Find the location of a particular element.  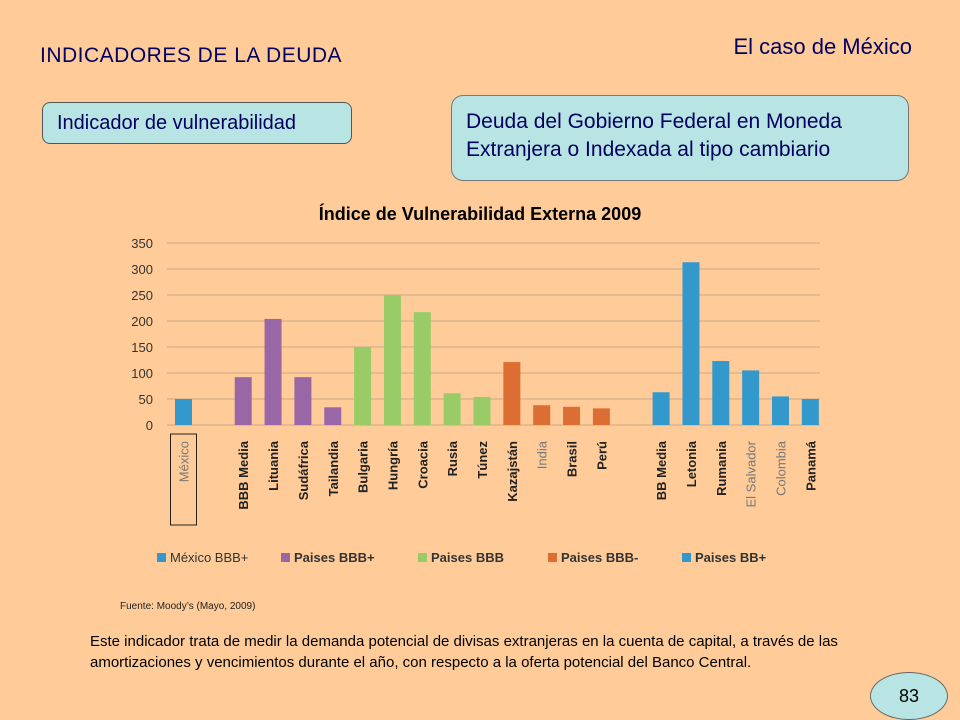

x-tick-label: Rusia is located at coordinates (452, 458).